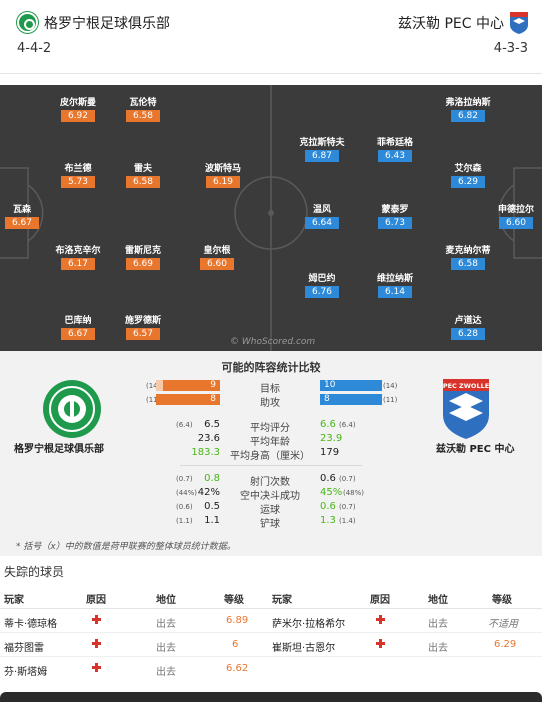  What do you see at coordinates (143, 108) in the screenshot?
I see `player-card: 瓦伦特 6.58` at bounding box center [143, 108].